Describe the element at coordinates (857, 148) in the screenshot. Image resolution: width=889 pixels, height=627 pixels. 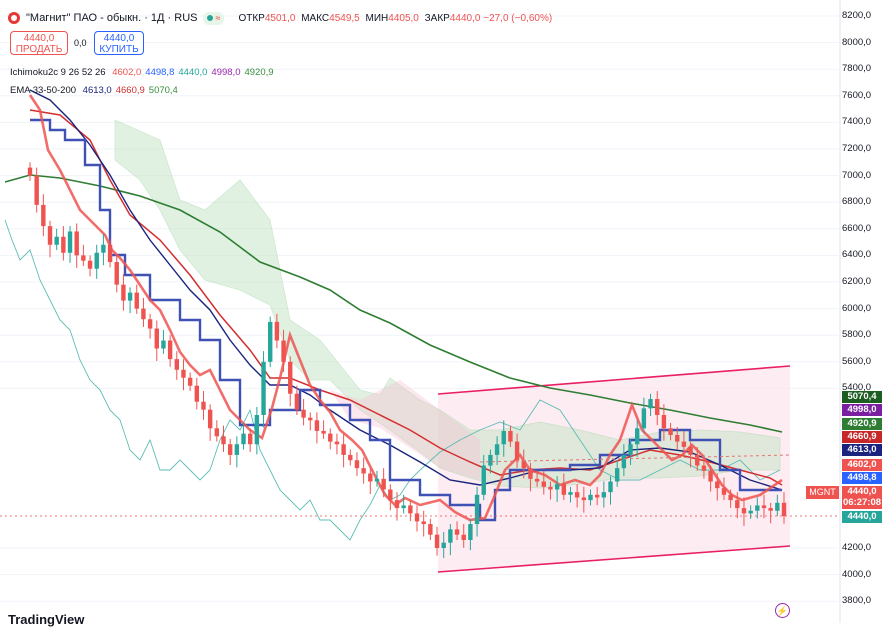
I see `axis-tick: 7200,0` at that location.